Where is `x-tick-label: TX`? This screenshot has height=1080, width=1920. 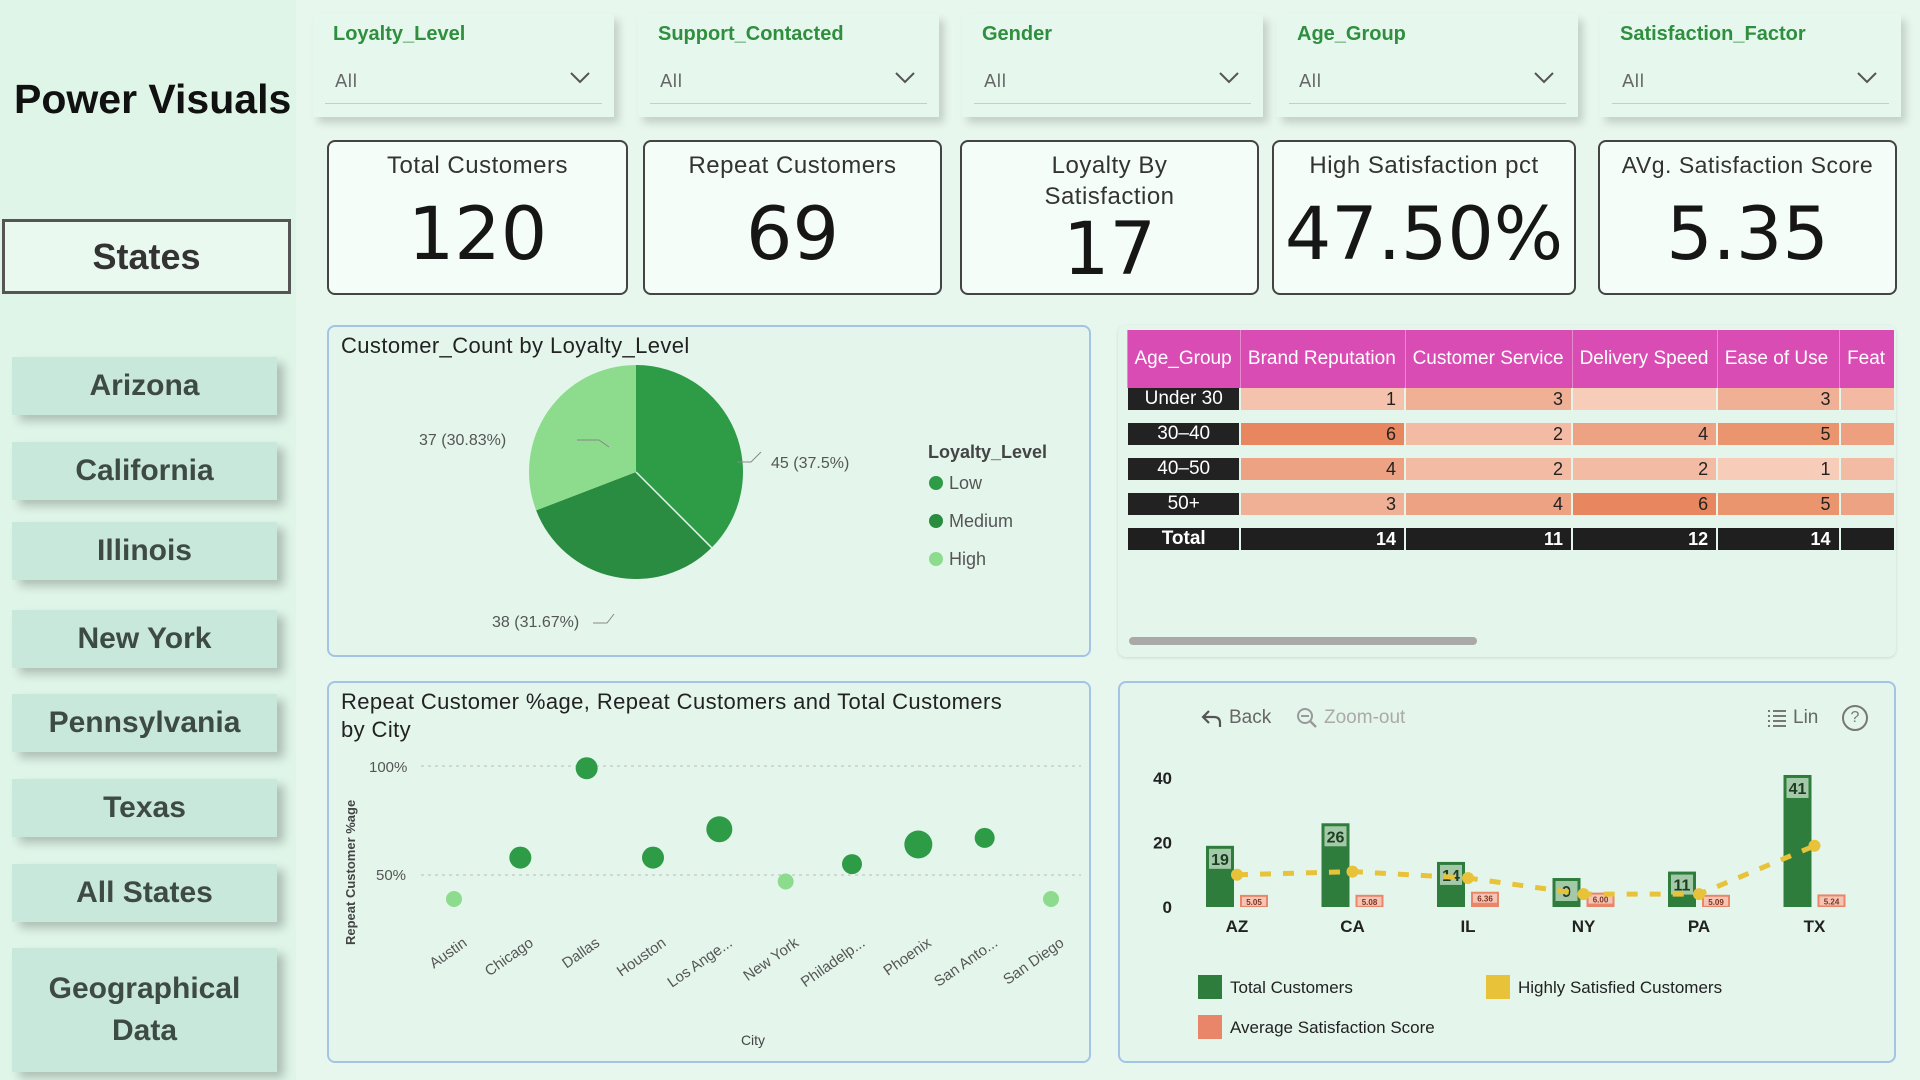
x-tick-label: TX is located at coordinates (1815, 926).